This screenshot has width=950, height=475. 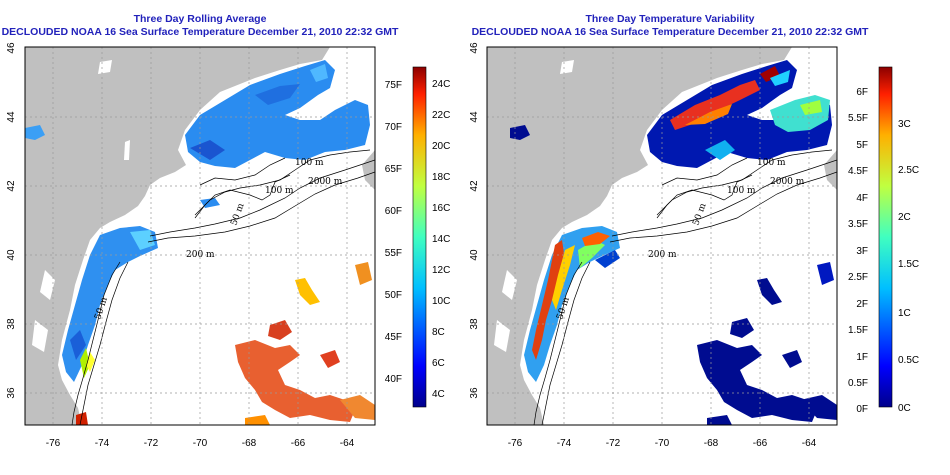 I want to click on x-tick-label: -74, so click(x=564, y=443).